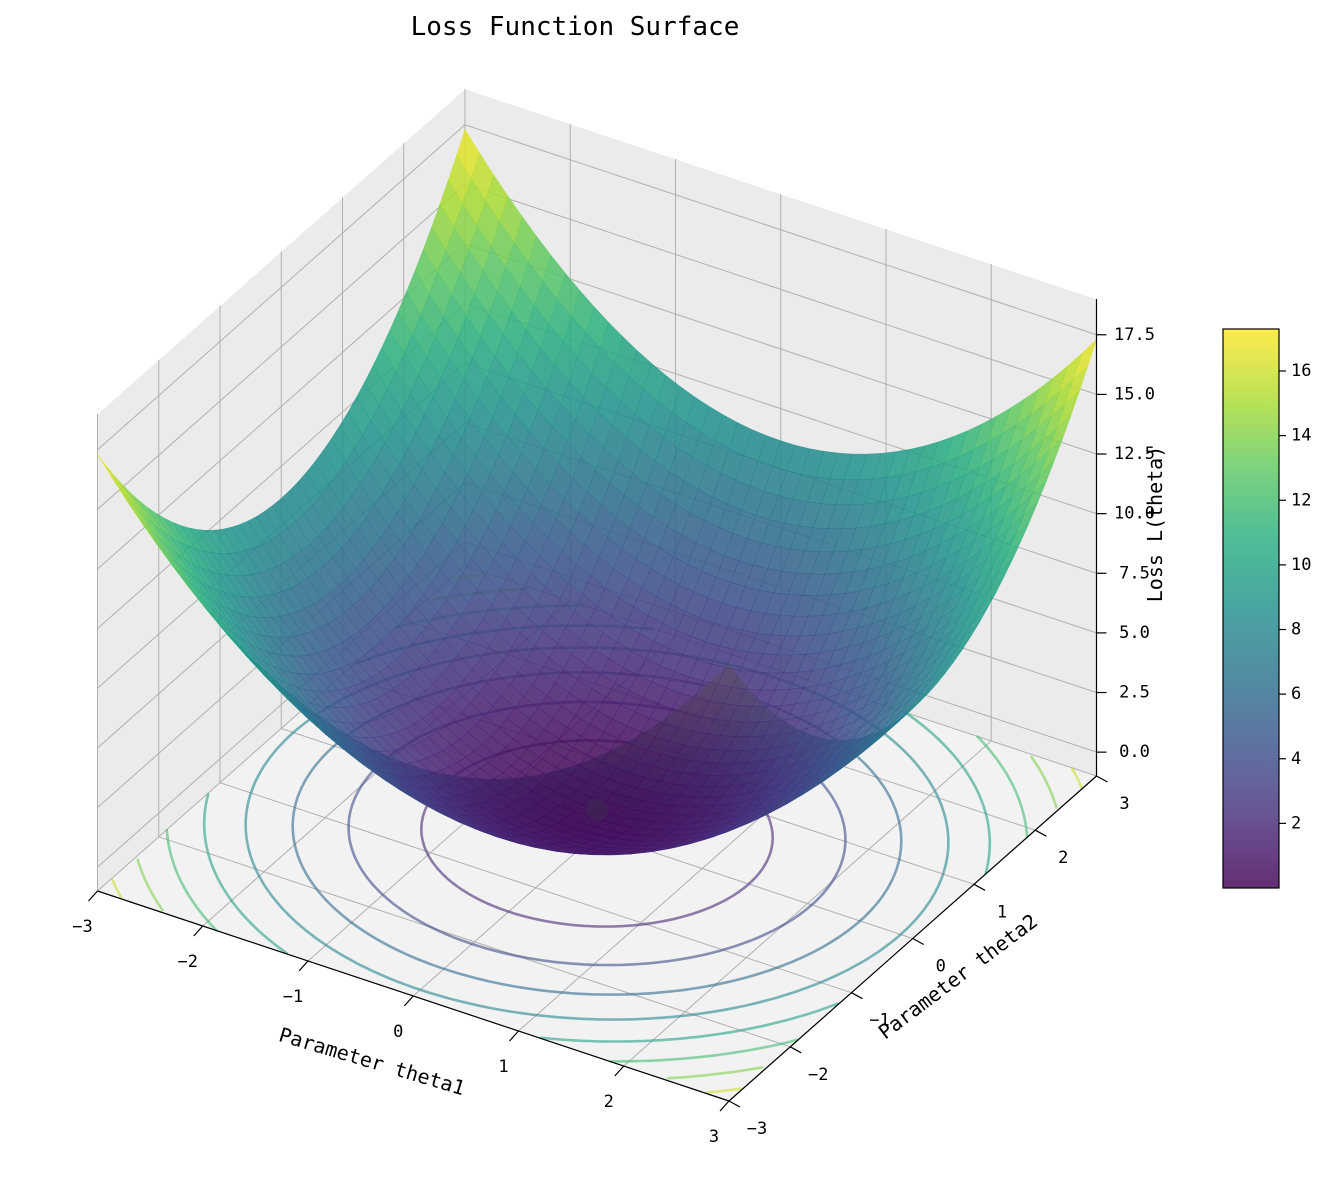 Image resolution: width=1329 pixels, height=1184 pixels. I want to click on z-axis-title: Loss L(theta), so click(1155, 524).